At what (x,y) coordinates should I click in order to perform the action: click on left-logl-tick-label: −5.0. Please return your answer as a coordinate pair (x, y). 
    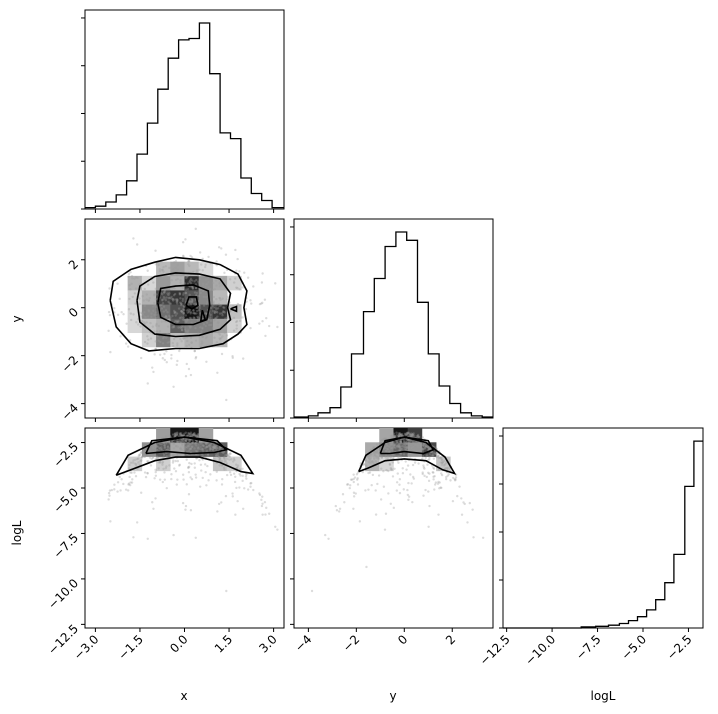
    Looking at the image, I should click on (66, 500).